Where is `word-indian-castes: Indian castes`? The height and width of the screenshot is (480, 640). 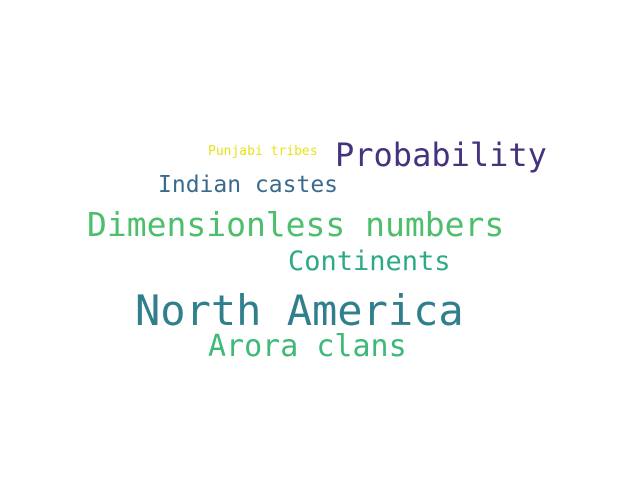 word-indian-castes: Indian castes is located at coordinates (248, 185).